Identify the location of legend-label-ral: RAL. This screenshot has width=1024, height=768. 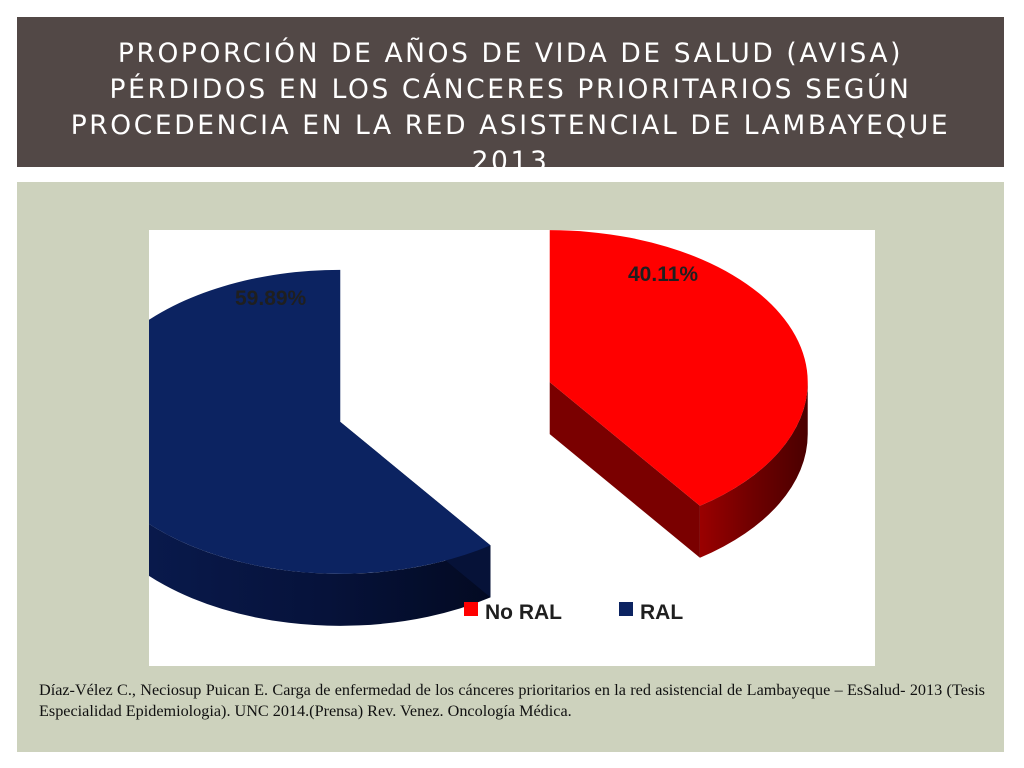
(661, 612).